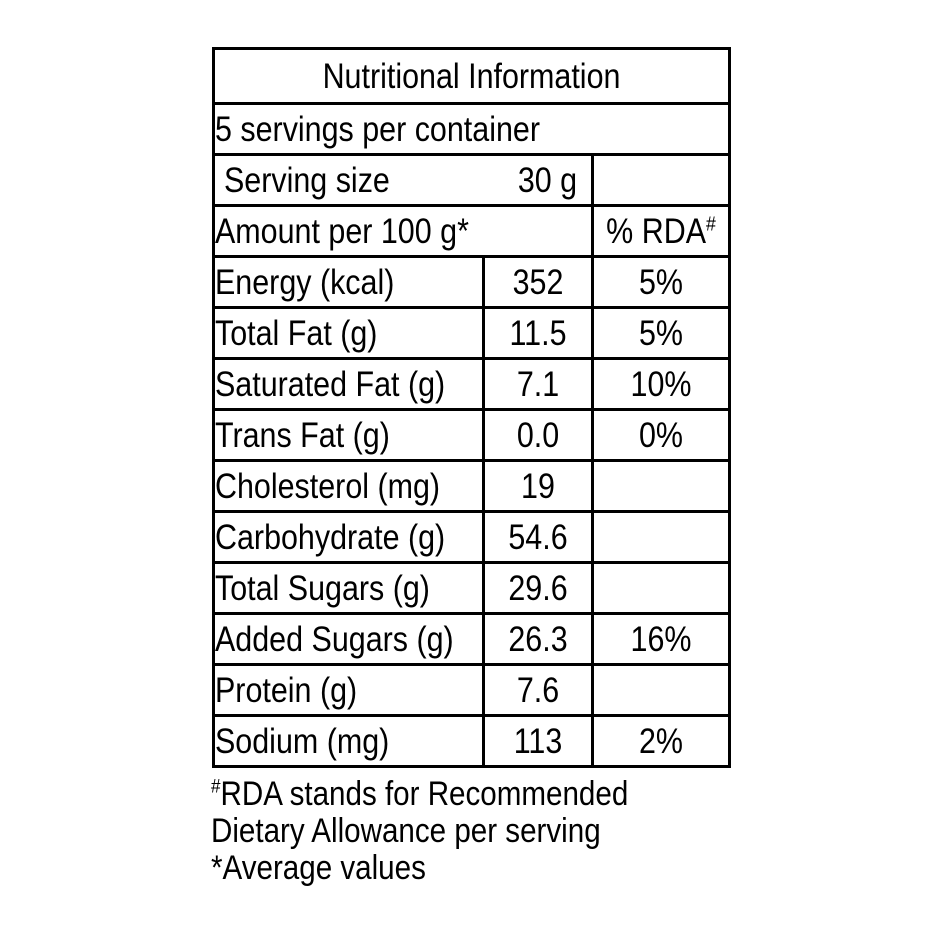 Image resolution: width=940 pixels, height=940 pixels. I want to click on footnote-rda-text: RDA stands for Recommended, so click(424, 794).